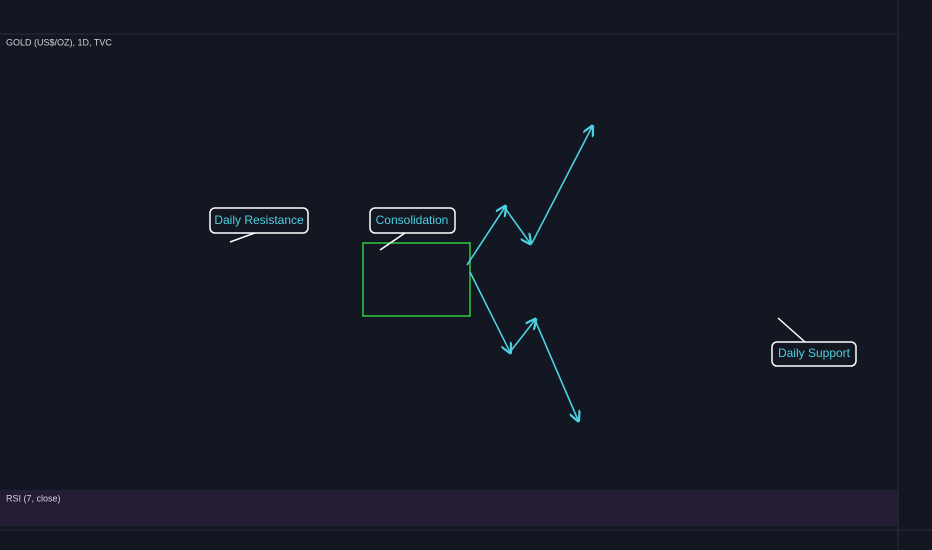 This screenshot has height=550, width=932. What do you see at coordinates (33, 498) in the screenshot?
I see `rsi-title: RSI (7, close)` at bounding box center [33, 498].